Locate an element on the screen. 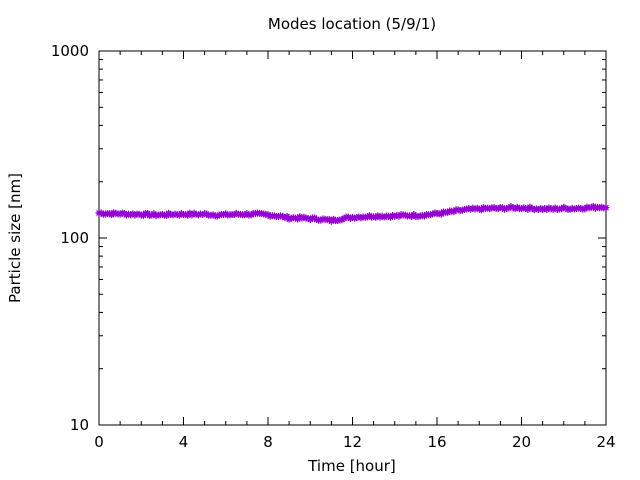  y-tick-label: 10 is located at coordinates (79, 425).